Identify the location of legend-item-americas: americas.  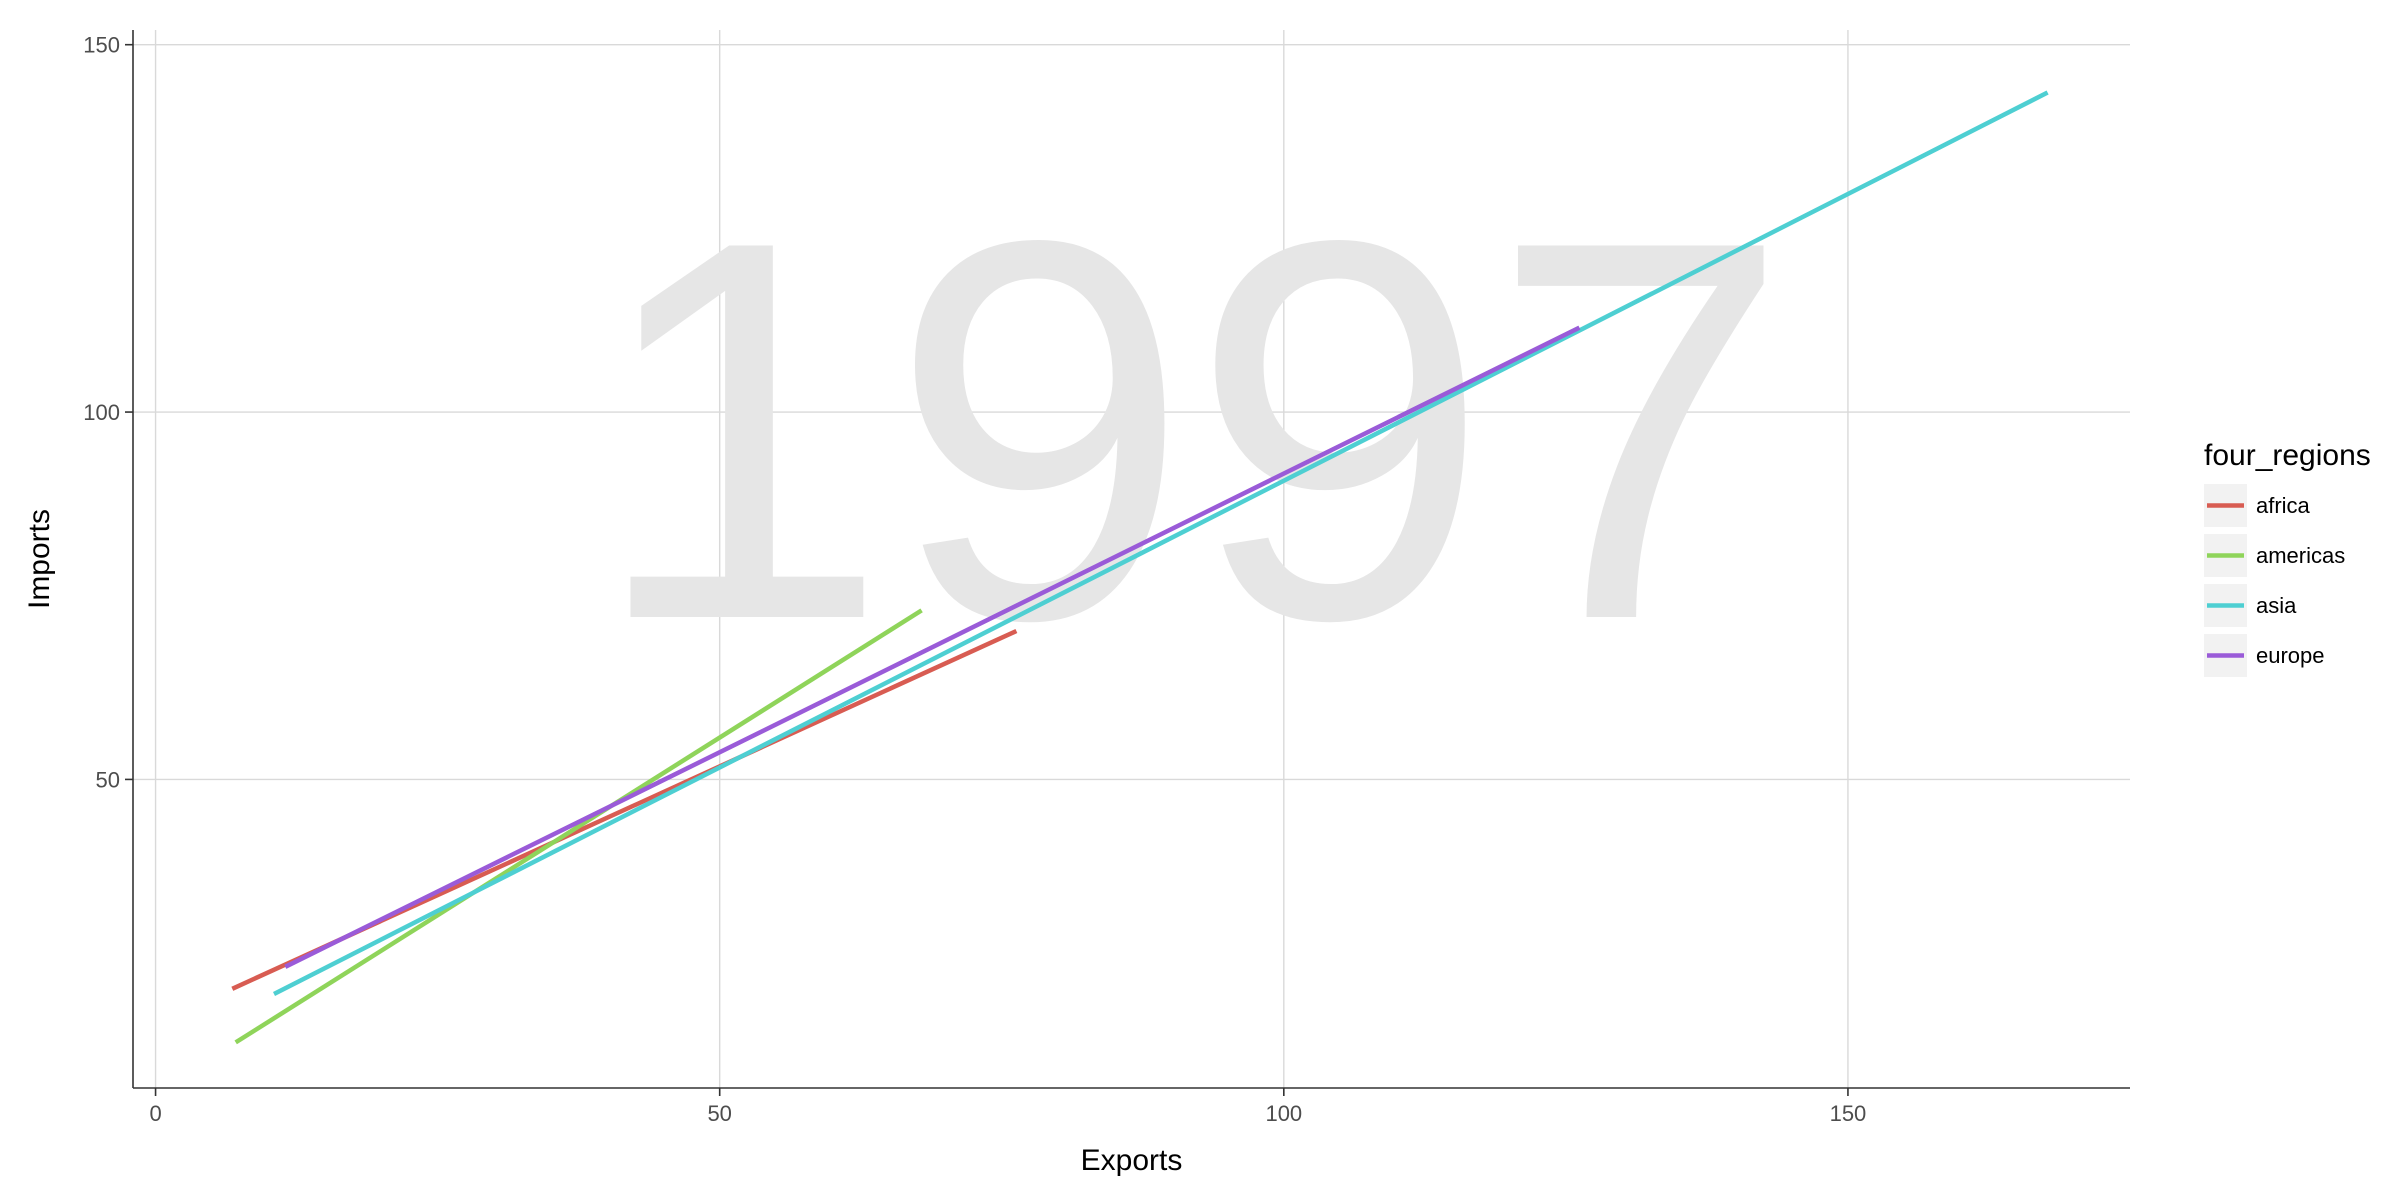
(2274, 555).